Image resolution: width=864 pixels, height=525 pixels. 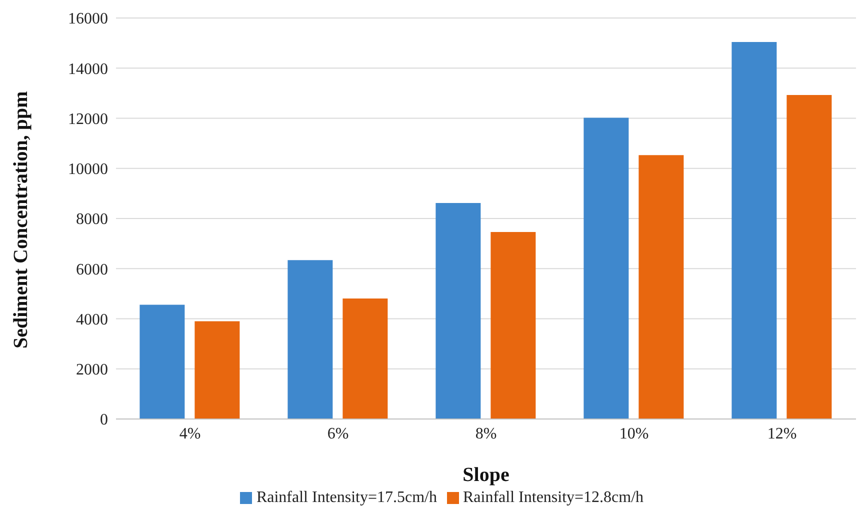 I want to click on y-tick-label: 6000, so click(x=92, y=269).